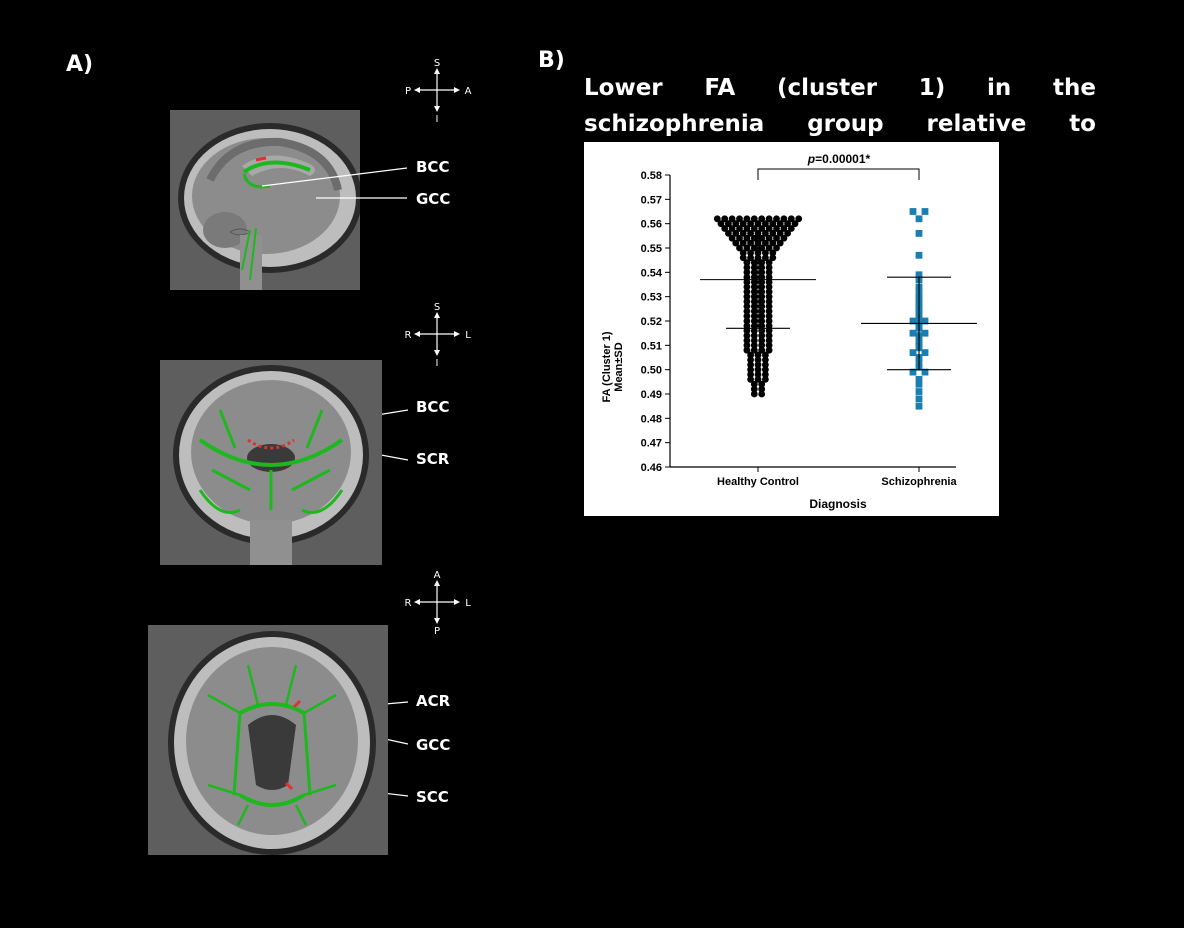  I want to click on axial-brain-image, so click(268, 740).